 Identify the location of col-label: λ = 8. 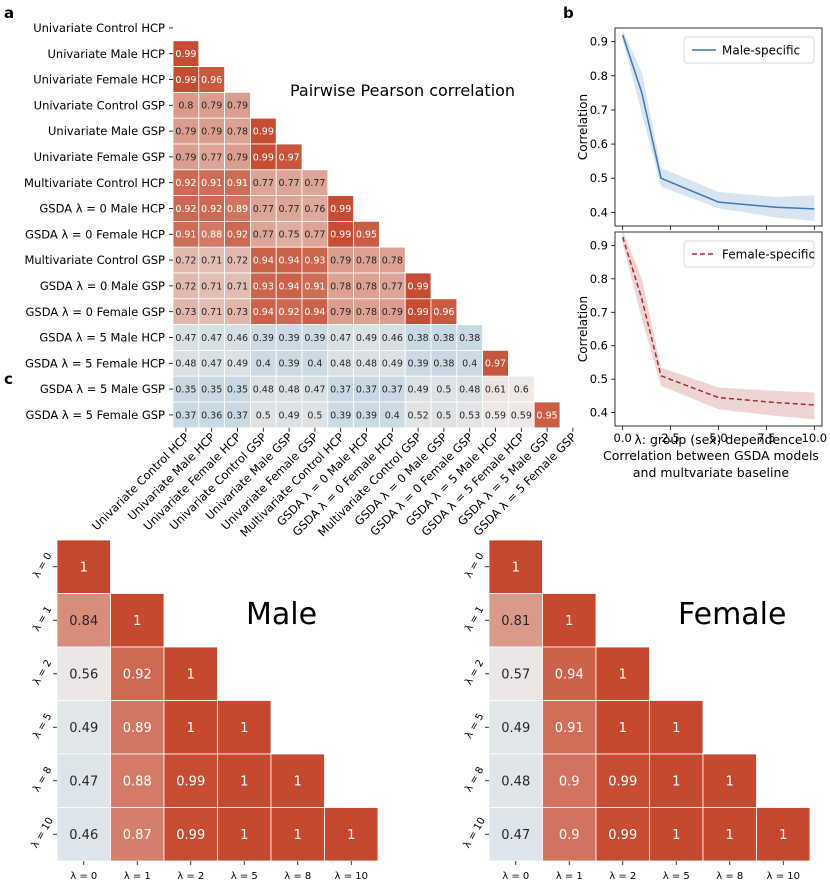
(297, 875).